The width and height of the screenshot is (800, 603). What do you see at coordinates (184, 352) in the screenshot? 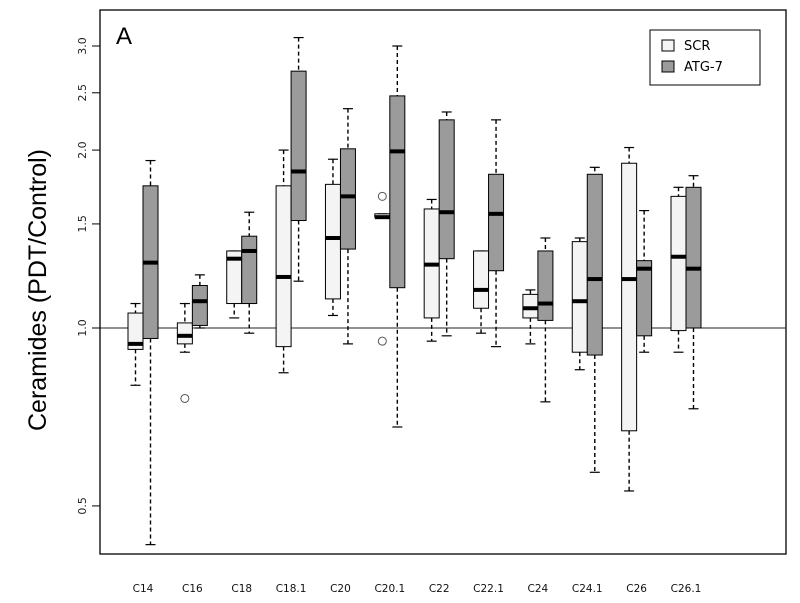
I see `box-C16-scr` at bounding box center [184, 352].